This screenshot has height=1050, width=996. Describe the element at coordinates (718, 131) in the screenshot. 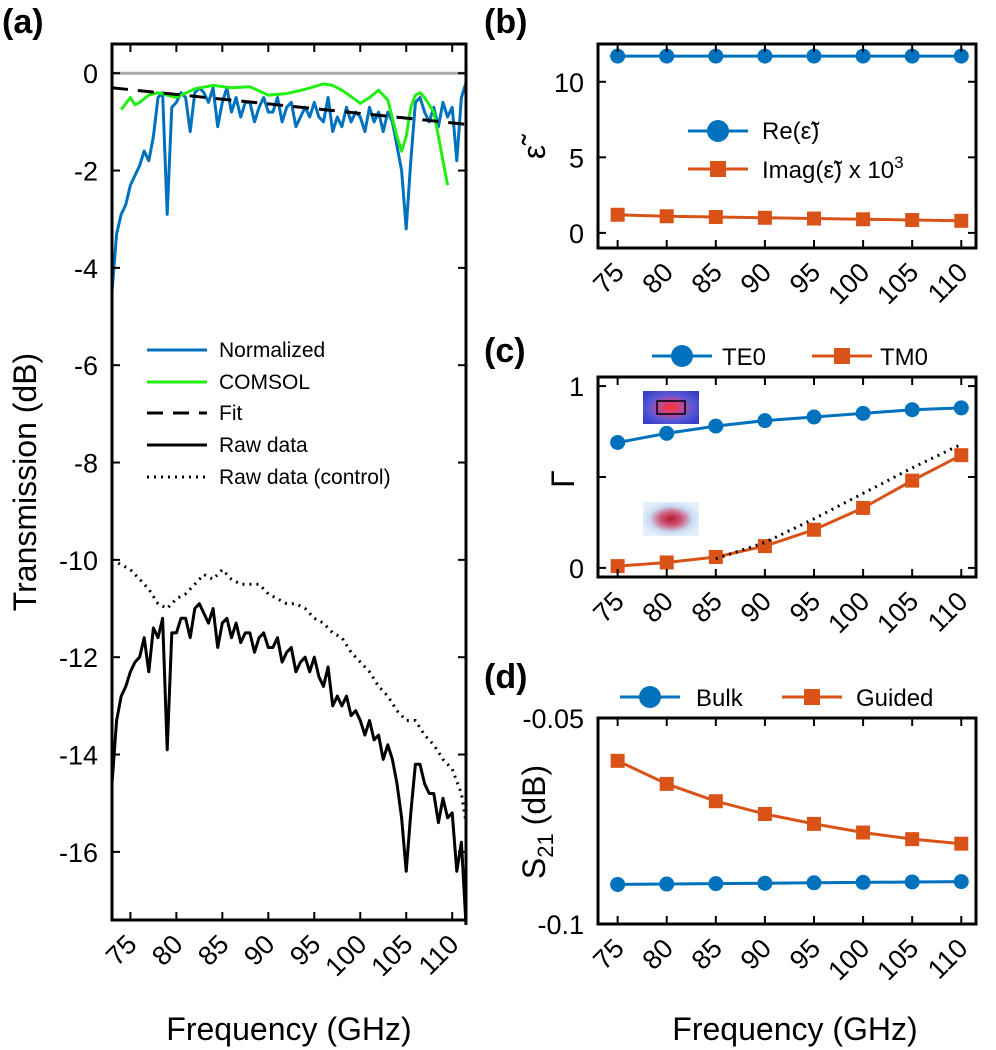

I see `legend-marker-re` at that location.